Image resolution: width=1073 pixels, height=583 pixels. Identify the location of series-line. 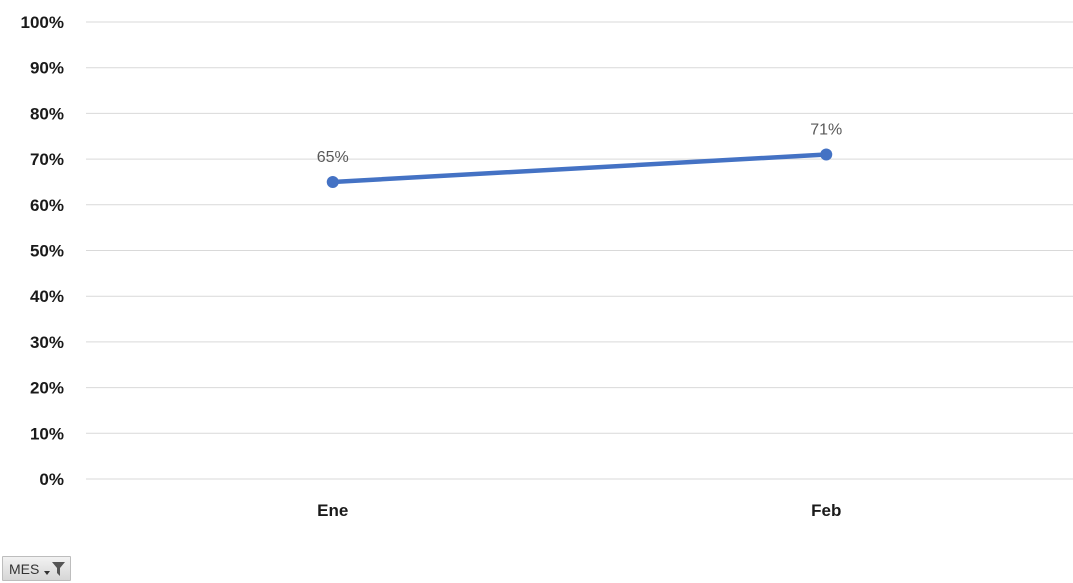
(579, 168).